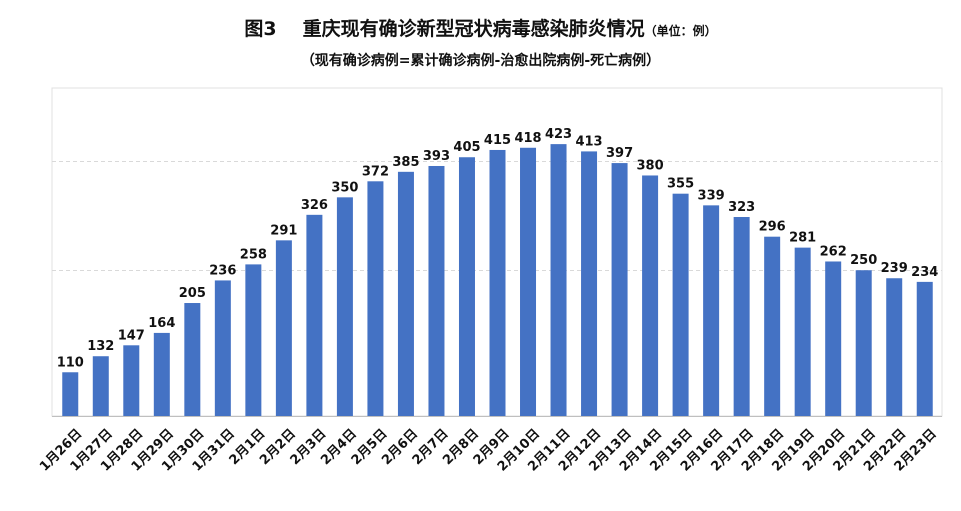  I want to click on data-label: 423, so click(558, 134).